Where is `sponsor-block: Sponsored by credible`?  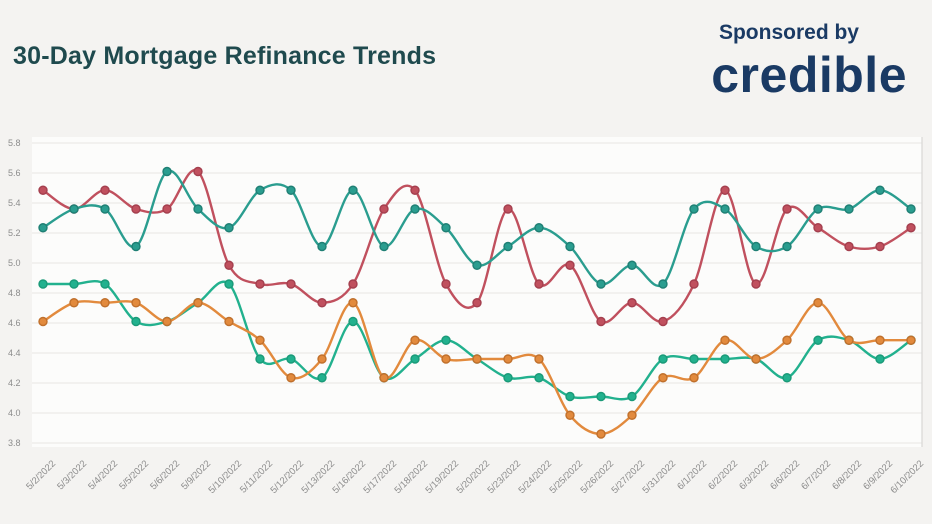
sponsor-block: Sponsored by credible is located at coordinates (809, 61).